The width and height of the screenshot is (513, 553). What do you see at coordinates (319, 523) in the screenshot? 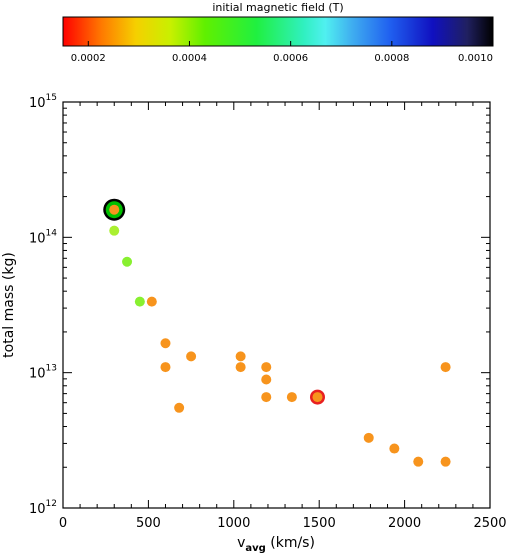
I see `x-tick-label: 1500` at bounding box center [319, 523].